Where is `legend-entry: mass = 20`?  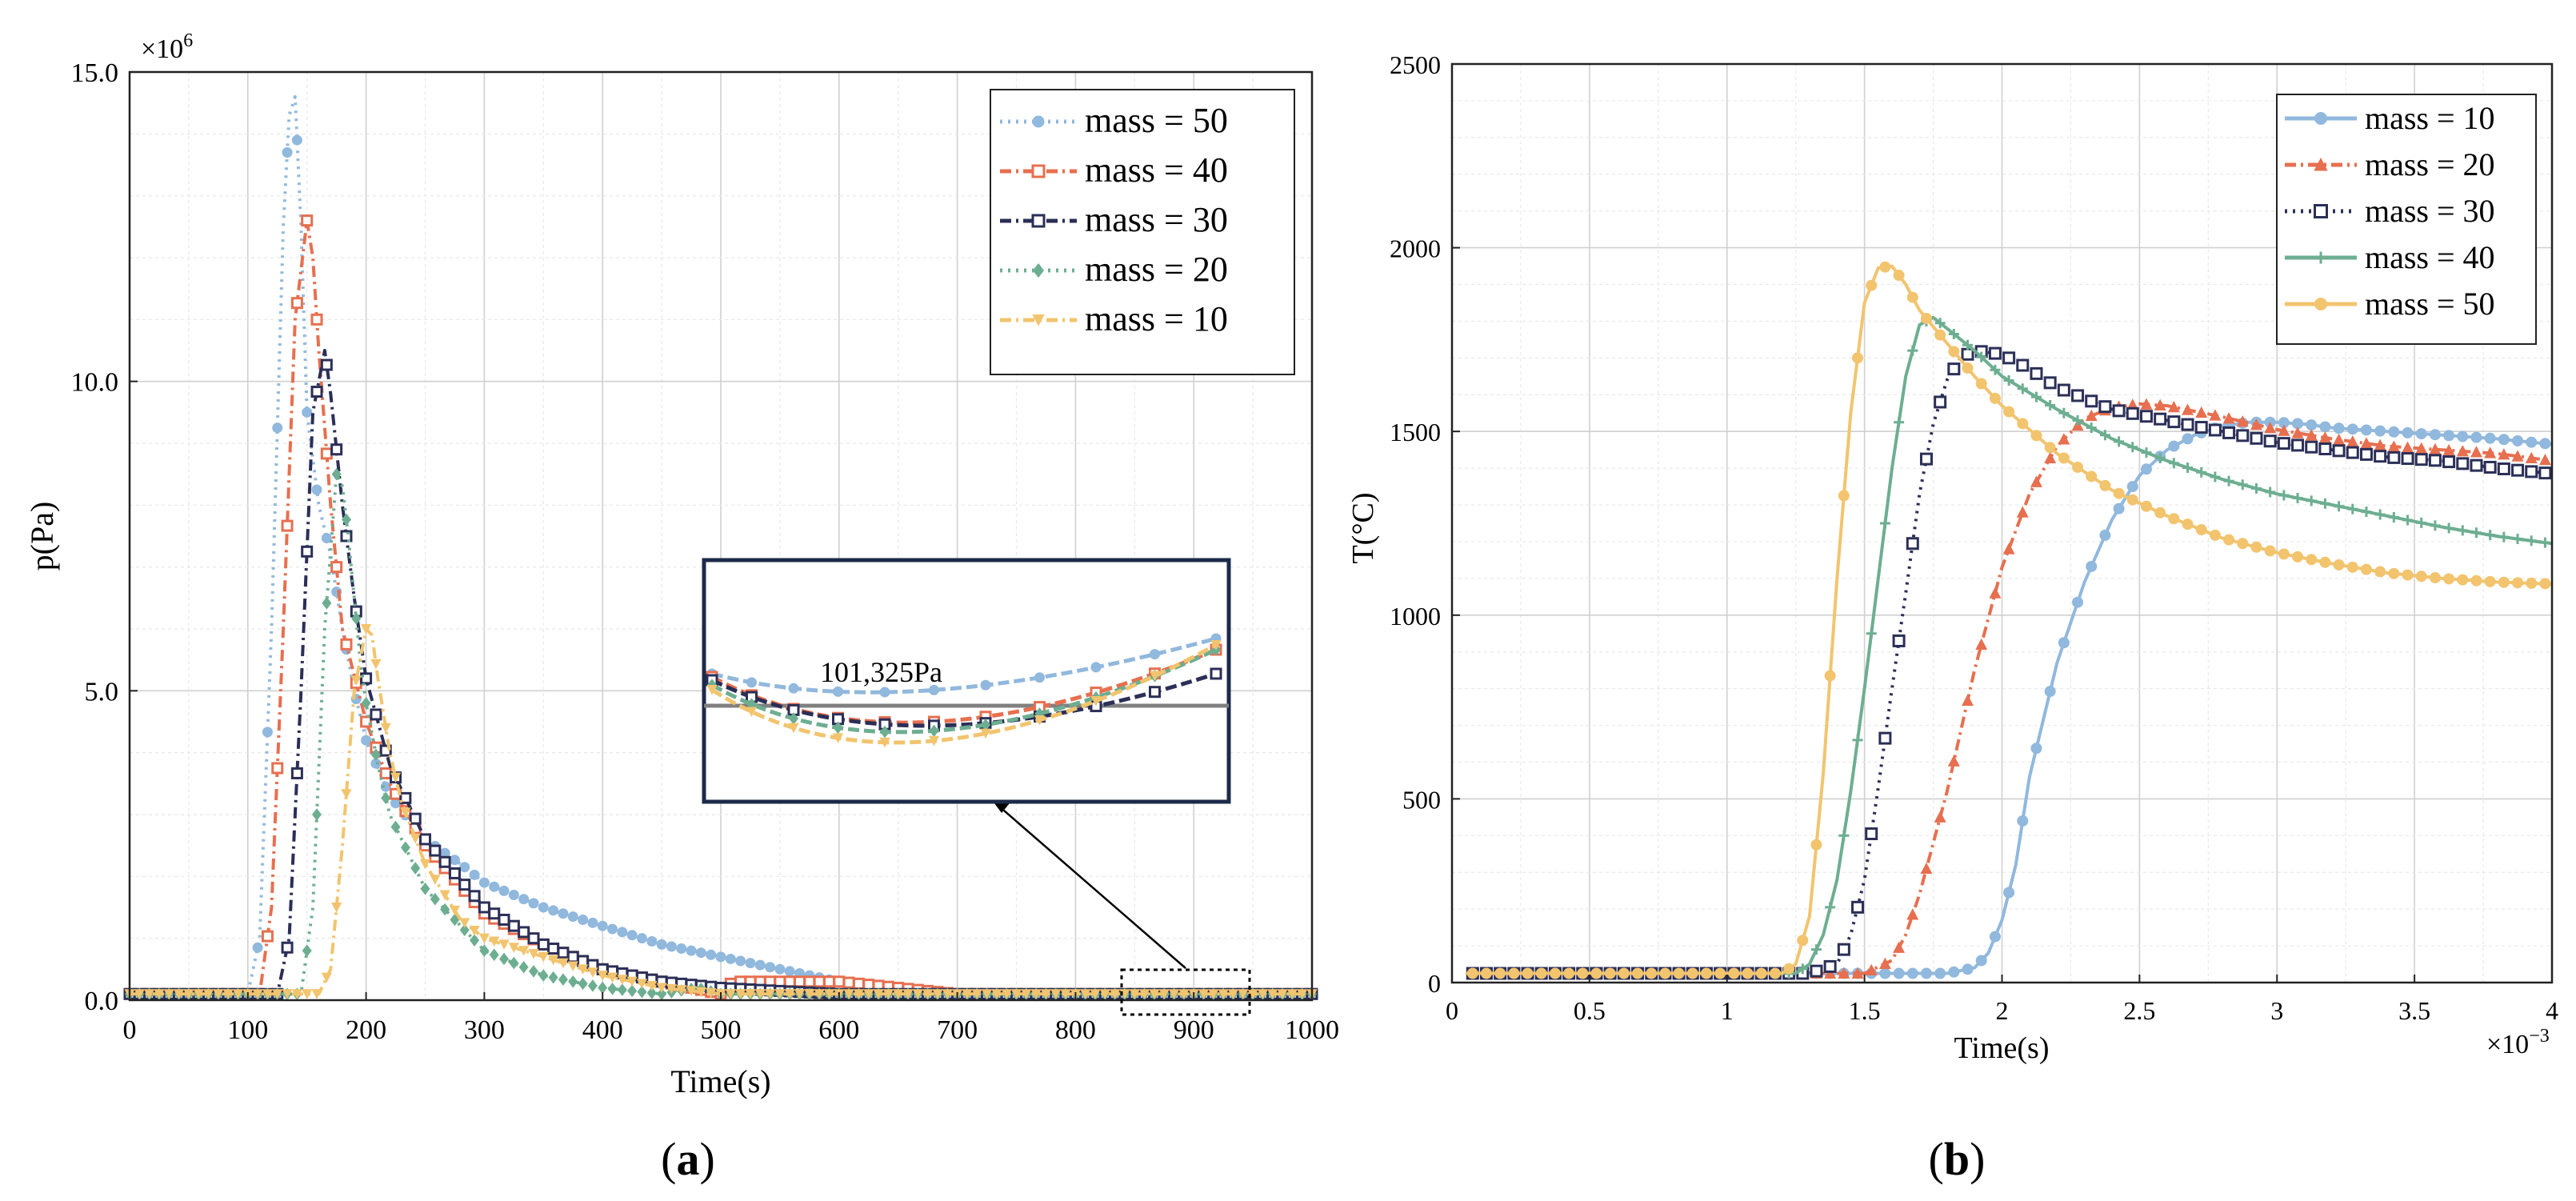
legend-entry: mass = 20 is located at coordinates (2390, 164).